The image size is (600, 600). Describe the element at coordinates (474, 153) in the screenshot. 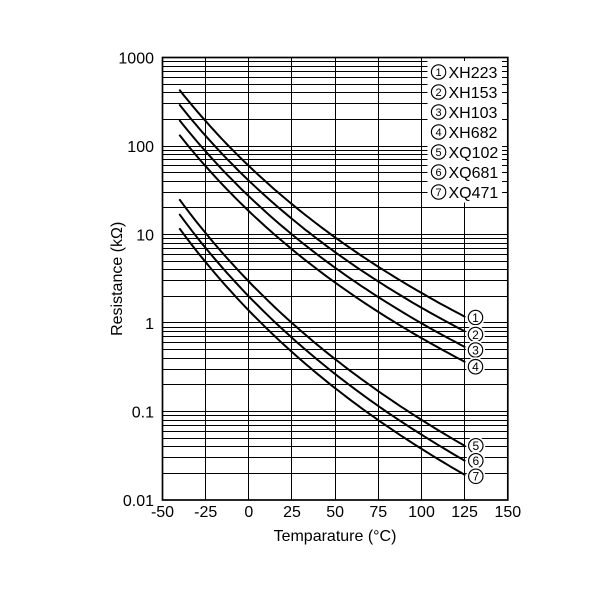

I see `svg-text: XQ102` at that location.